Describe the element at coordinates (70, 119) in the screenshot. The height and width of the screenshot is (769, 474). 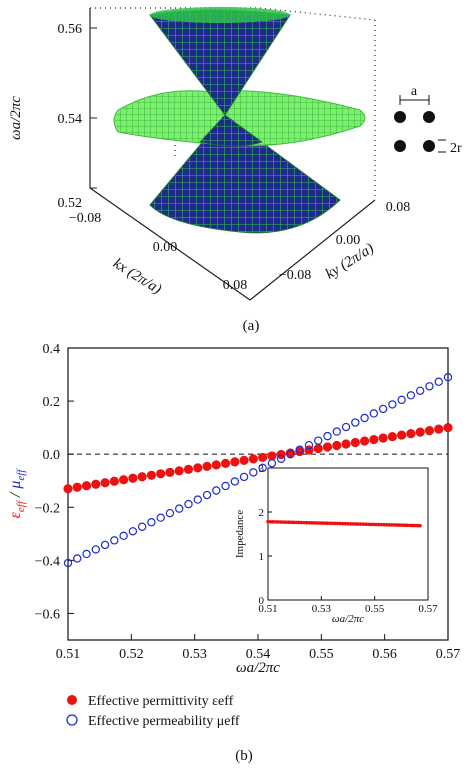
I see `z-tick-label: 0.54` at that location.